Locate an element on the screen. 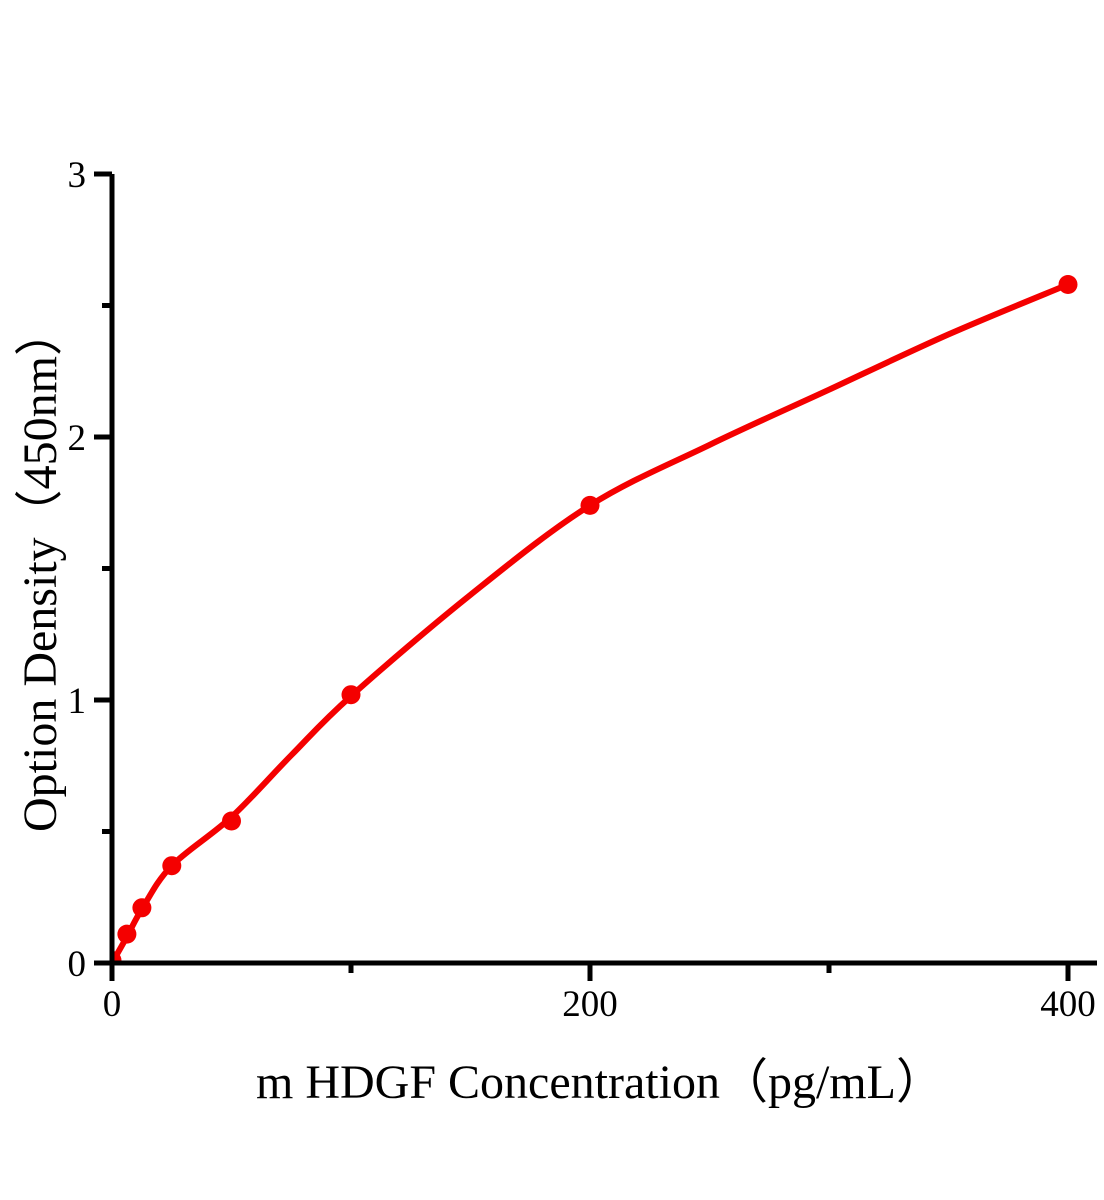 The height and width of the screenshot is (1200, 1104). x-tick-label: 400 is located at coordinates (1068, 1004).